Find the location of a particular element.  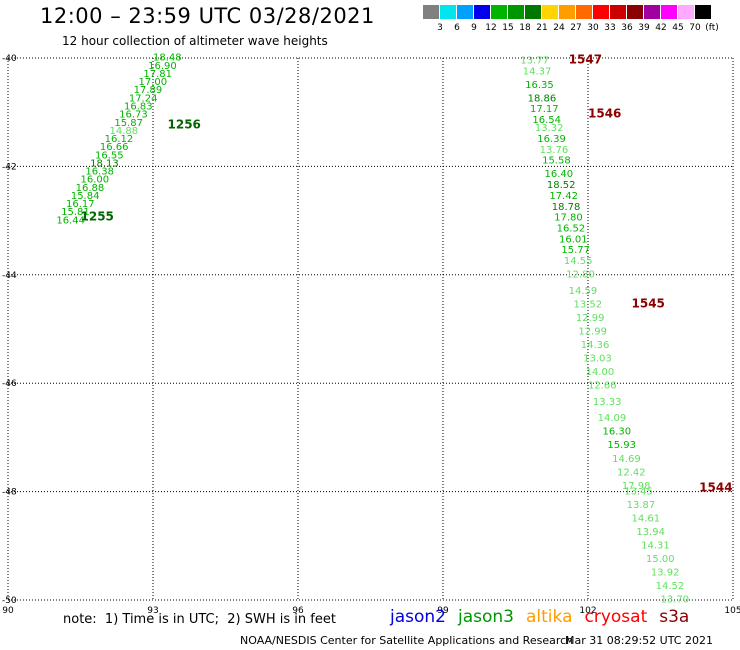

wave-height-value: 14.61 is located at coordinates (646, 518).